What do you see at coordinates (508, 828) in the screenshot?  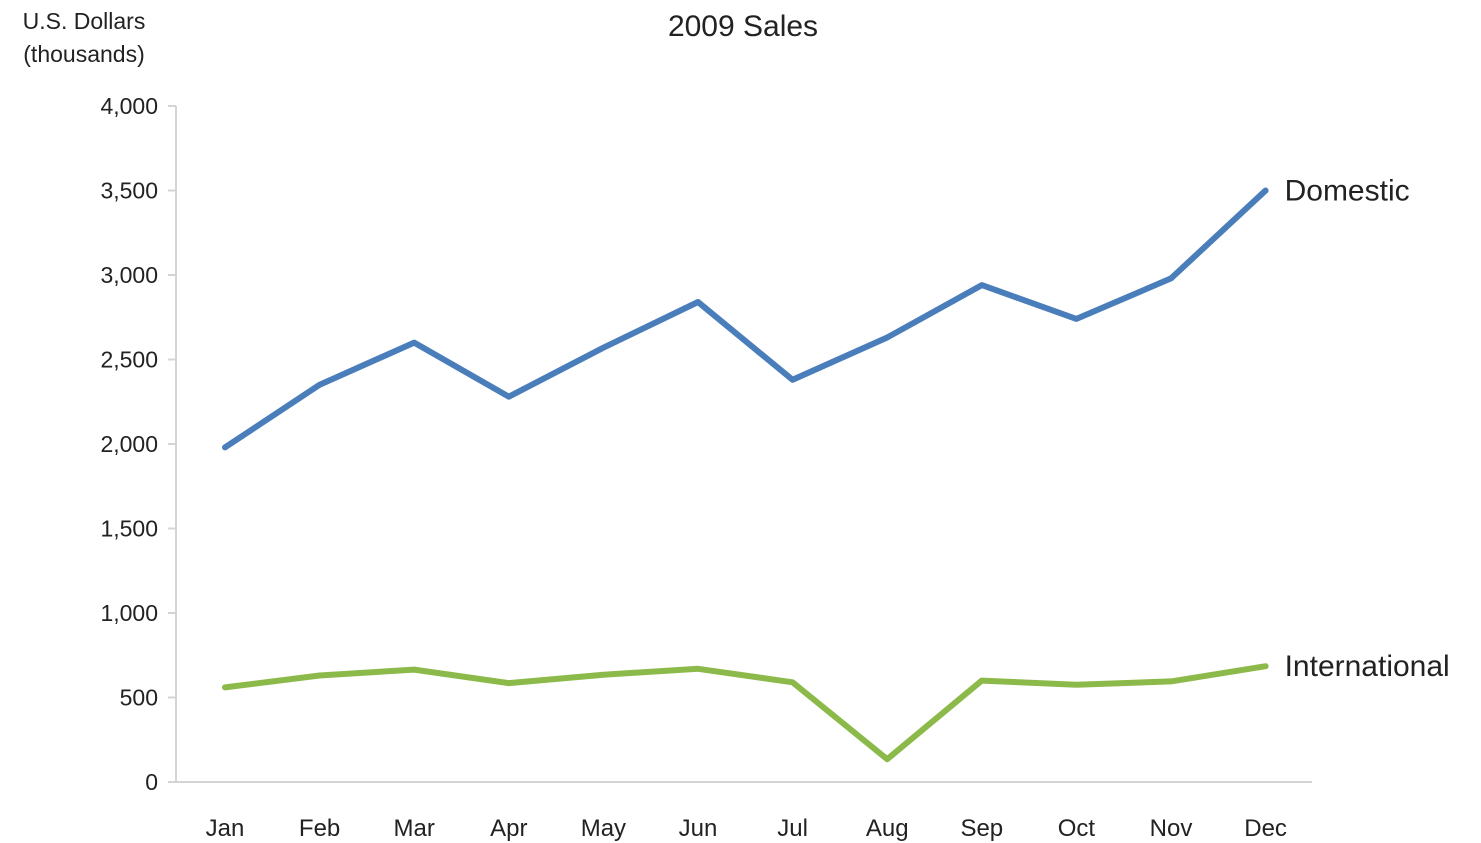 I see `x-tick-label: Apr` at bounding box center [508, 828].